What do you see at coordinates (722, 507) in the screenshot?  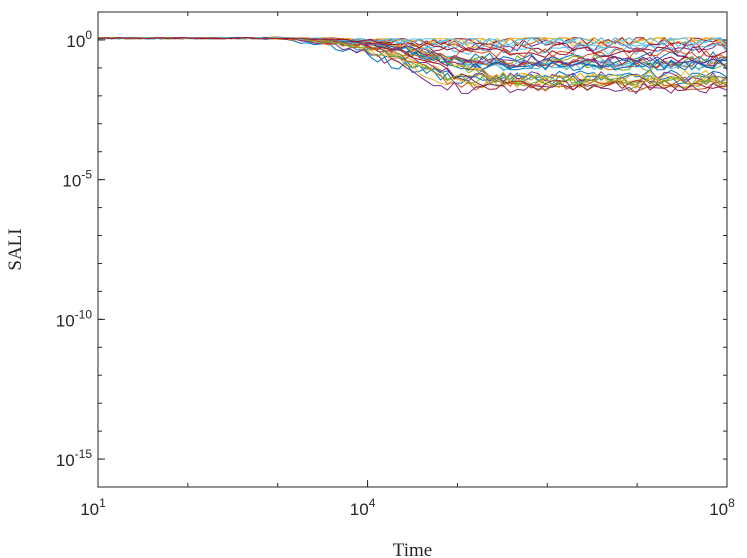 I see `x-tick-label: 10⁸` at bounding box center [722, 507].